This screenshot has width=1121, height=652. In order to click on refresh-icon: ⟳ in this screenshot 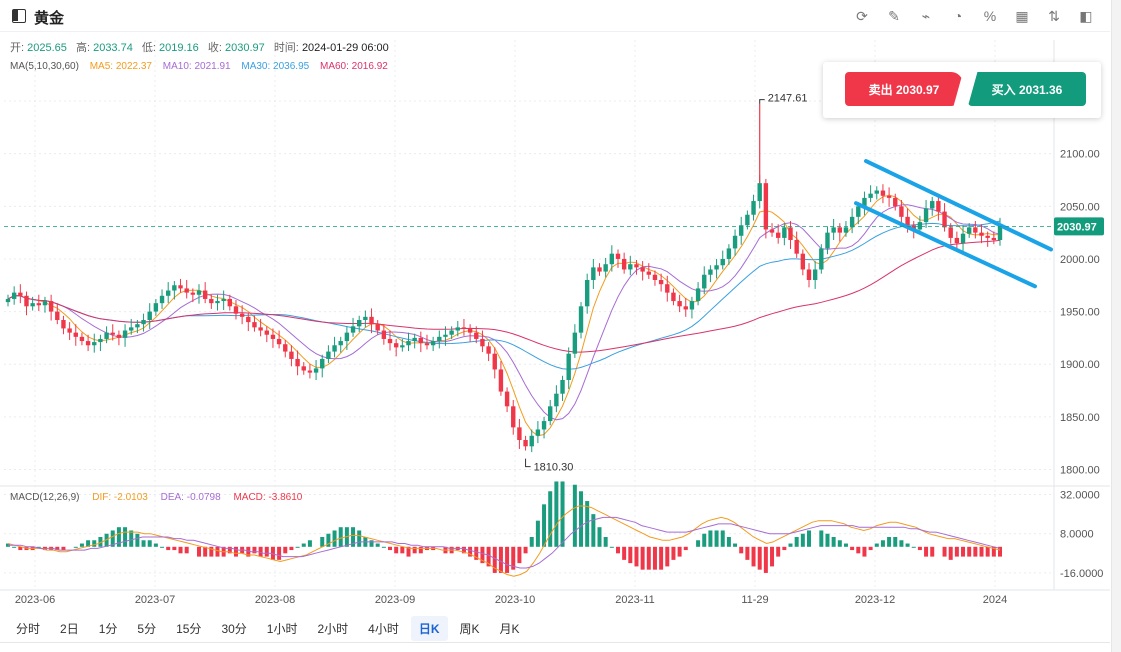, I will do `click(862, 15)`.